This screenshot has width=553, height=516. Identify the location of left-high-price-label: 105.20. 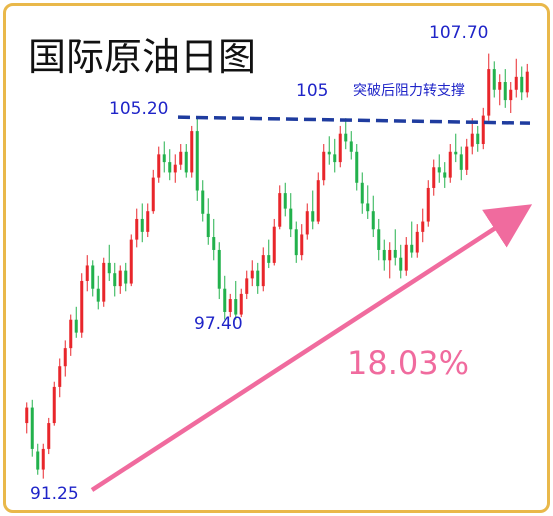
(138, 109).